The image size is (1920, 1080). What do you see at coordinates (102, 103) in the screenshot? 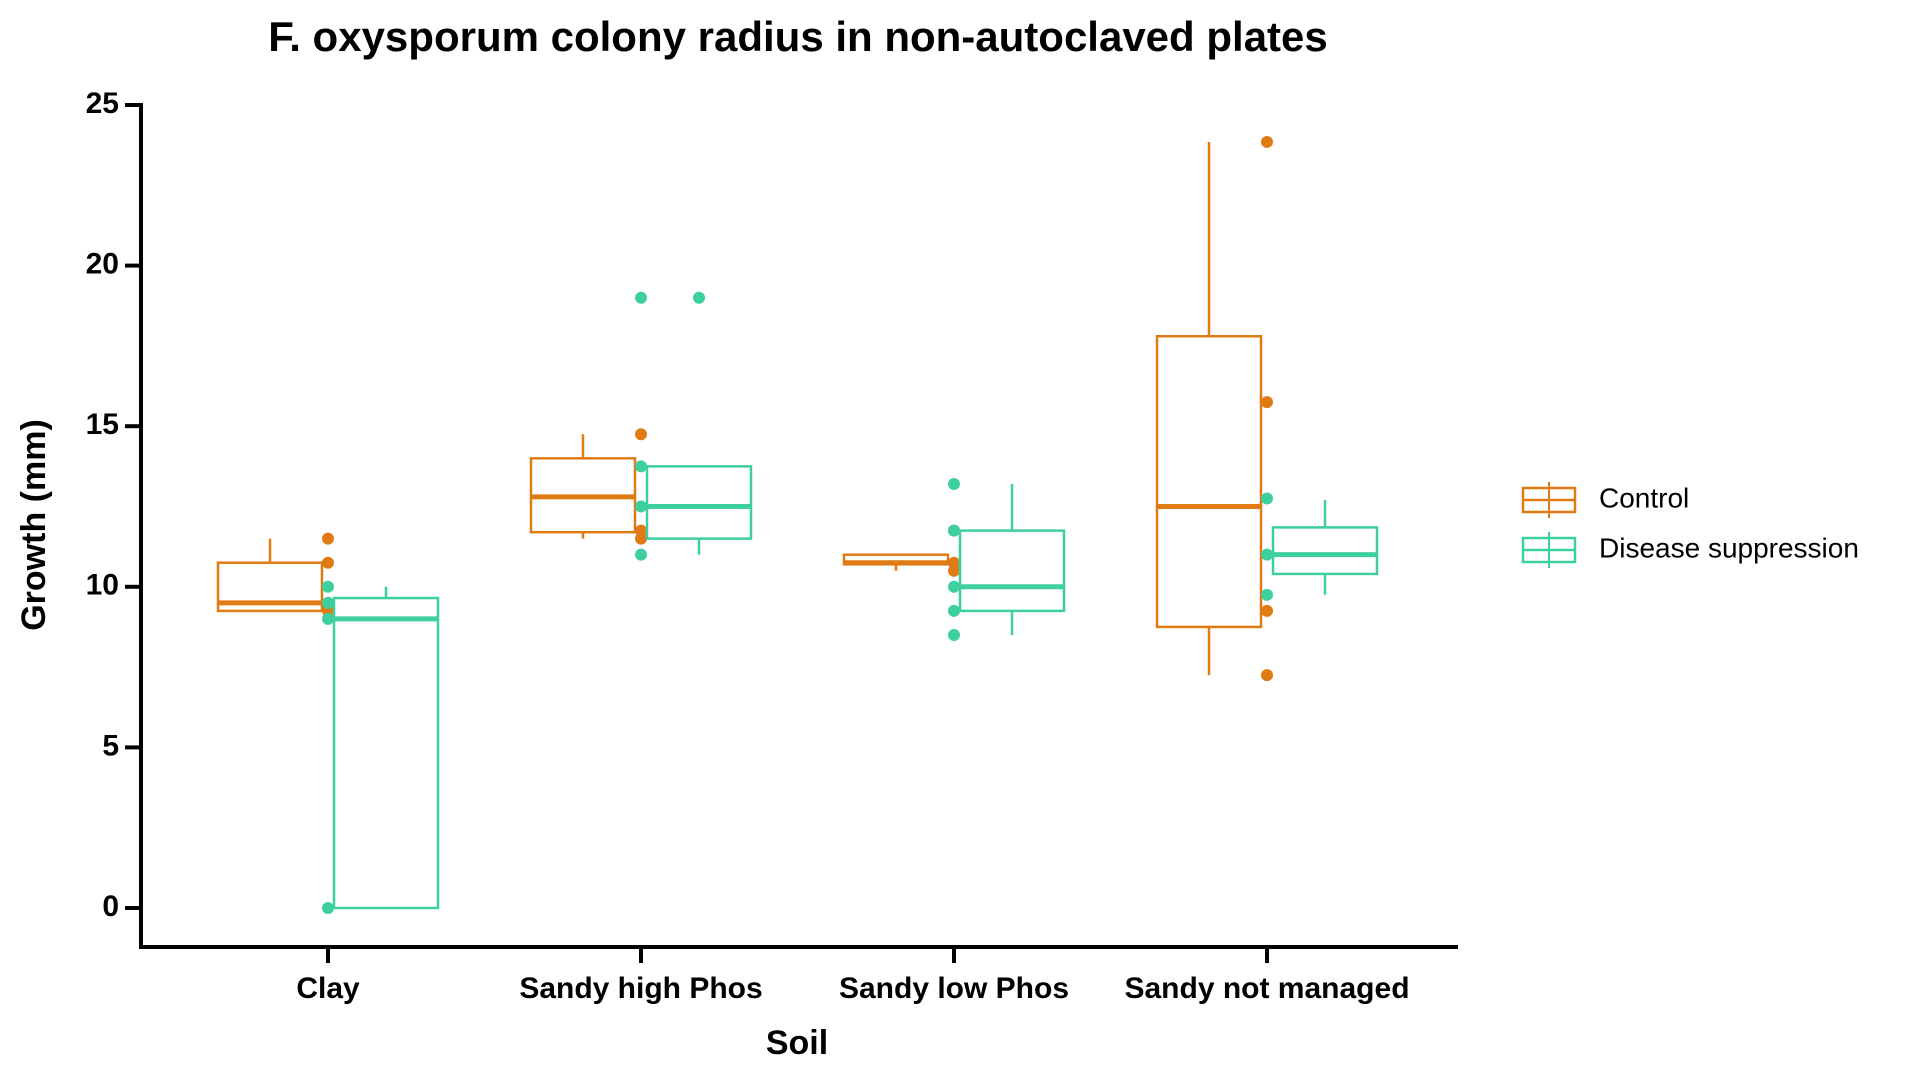
I see `y-tick-label: 25` at bounding box center [102, 103].